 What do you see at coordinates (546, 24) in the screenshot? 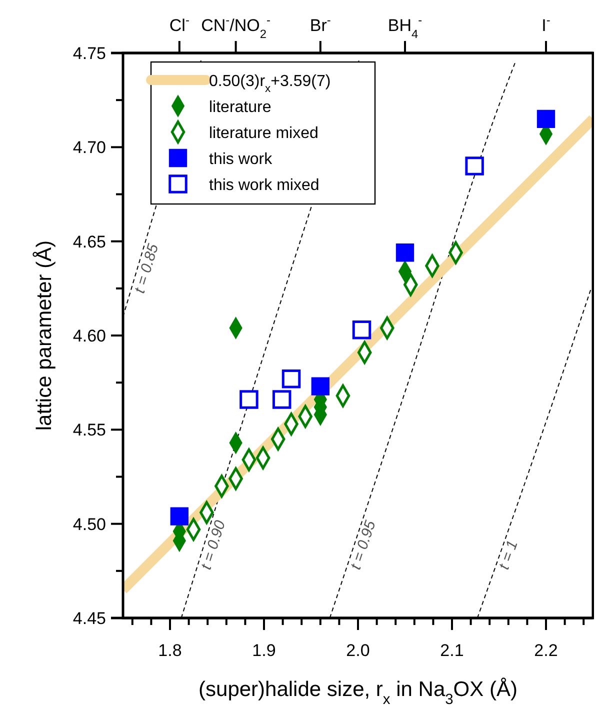
I see `annotation: I$^{-}$` at bounding box center [546, 24].